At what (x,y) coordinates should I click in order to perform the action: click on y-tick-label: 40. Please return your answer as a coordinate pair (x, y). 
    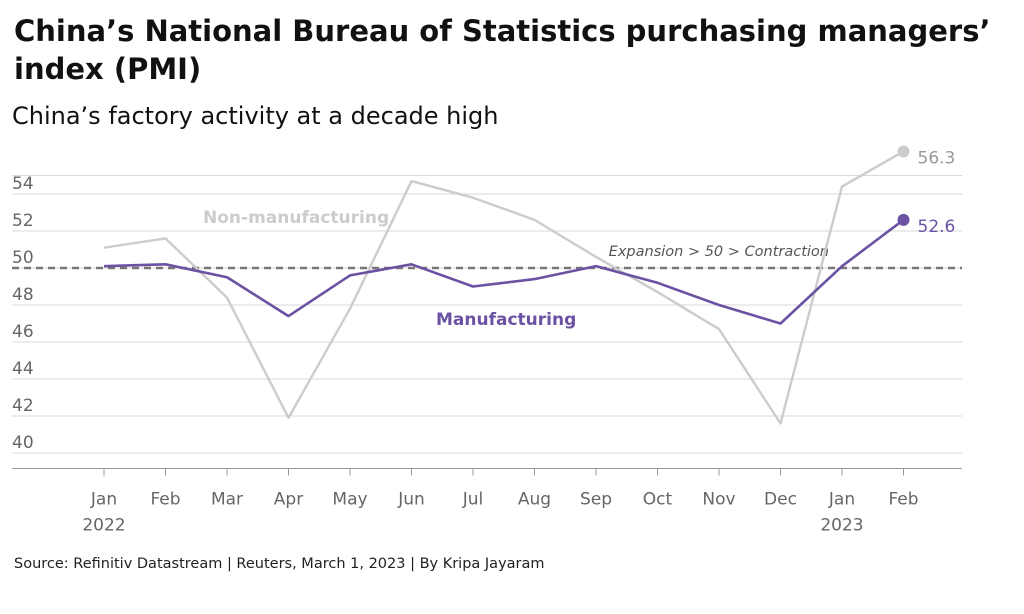
    Looking at the image, I should click on (23, 443).